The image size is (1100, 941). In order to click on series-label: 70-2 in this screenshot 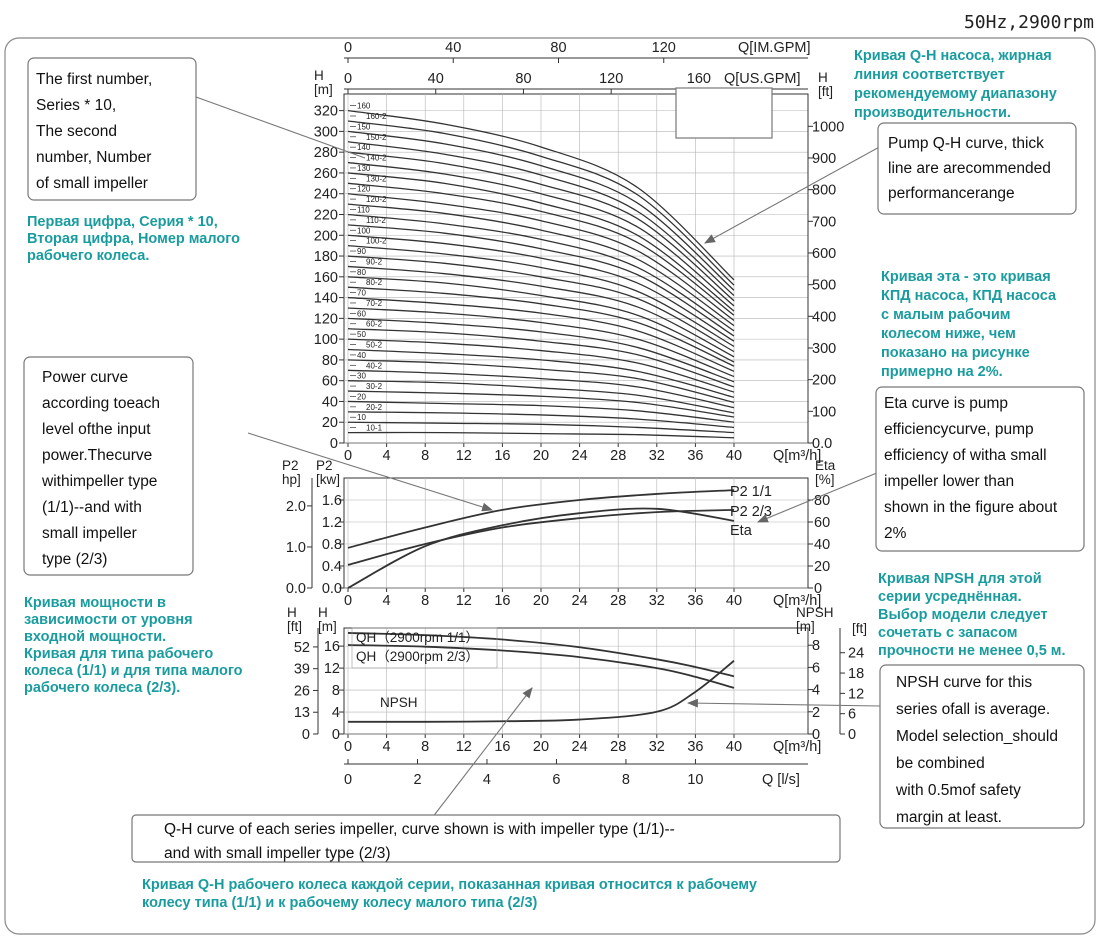, I will do `click(374, 303)`.